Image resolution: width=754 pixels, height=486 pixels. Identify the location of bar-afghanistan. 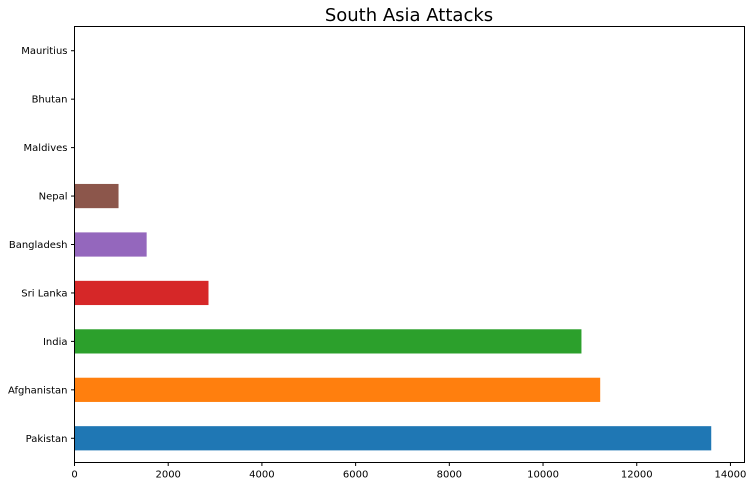
(337, 389).